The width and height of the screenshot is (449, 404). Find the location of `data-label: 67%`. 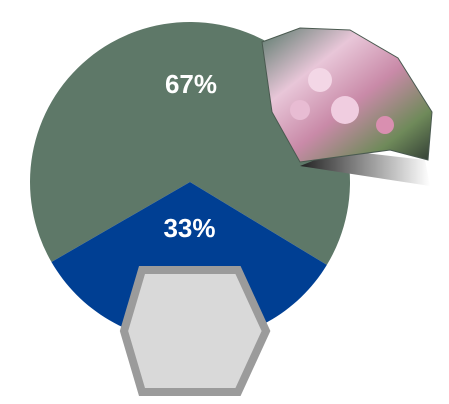

data-label: 67% is located at coordinates (191, 84).